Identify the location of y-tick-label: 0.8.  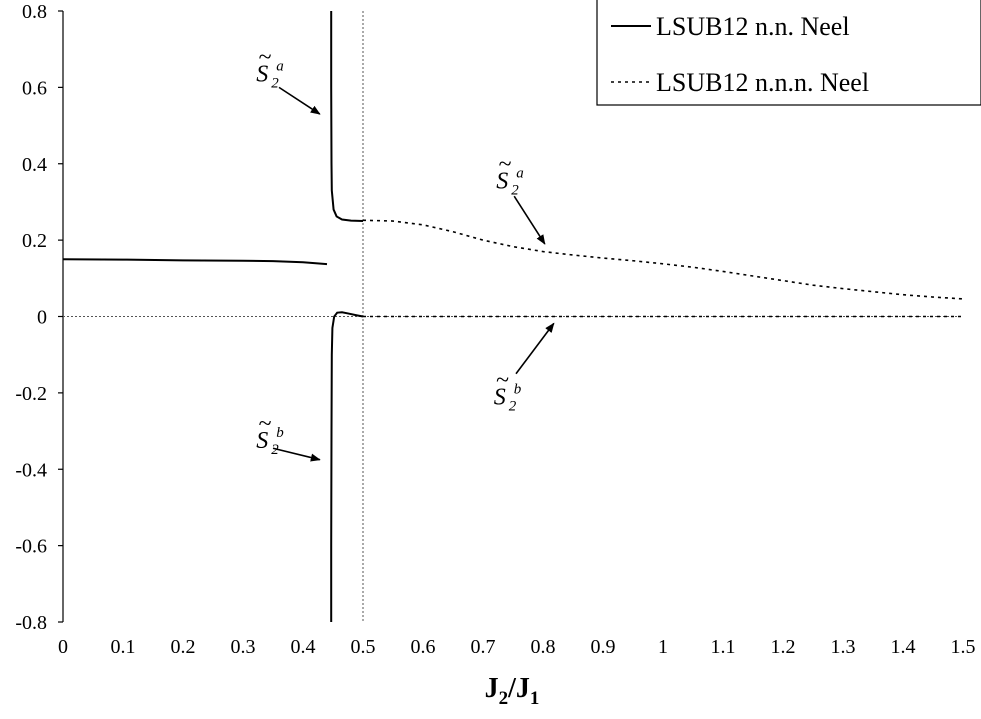
(34, 12).